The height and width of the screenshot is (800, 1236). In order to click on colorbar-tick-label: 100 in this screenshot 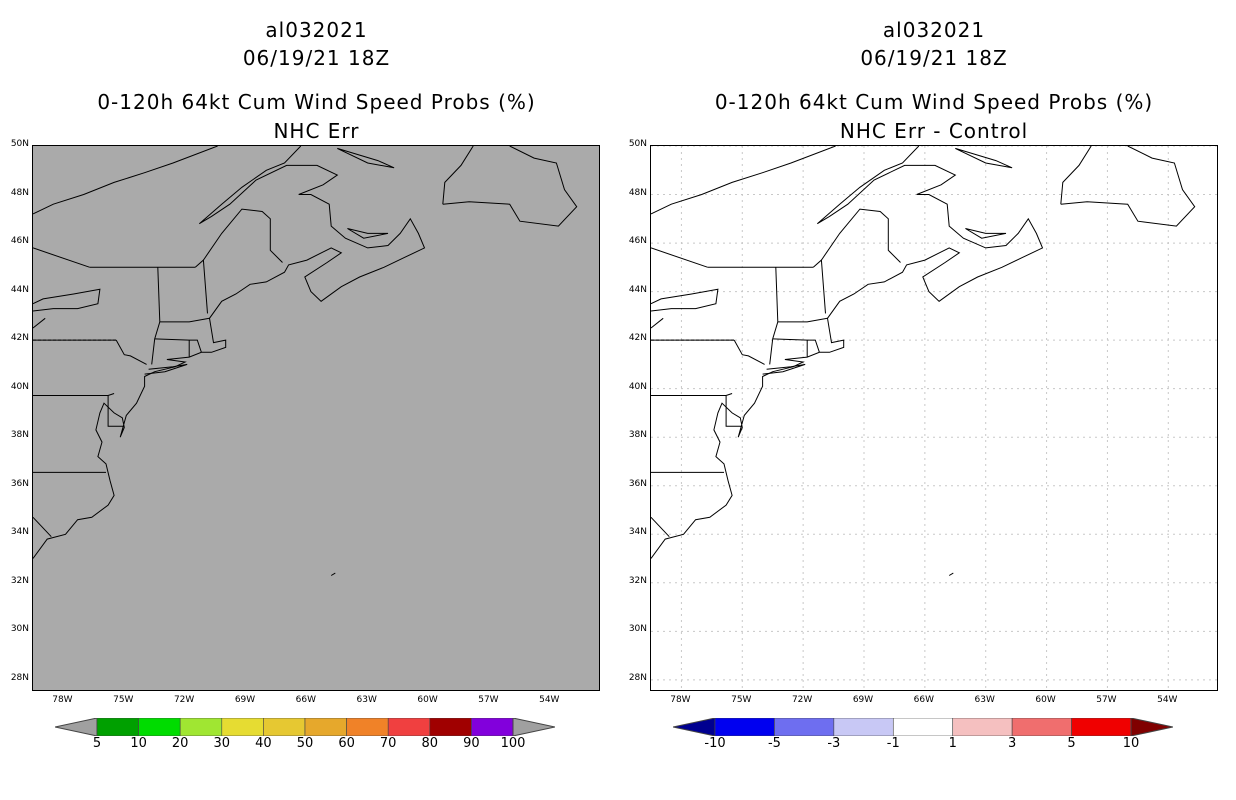, I will do `click(513, 743)`.